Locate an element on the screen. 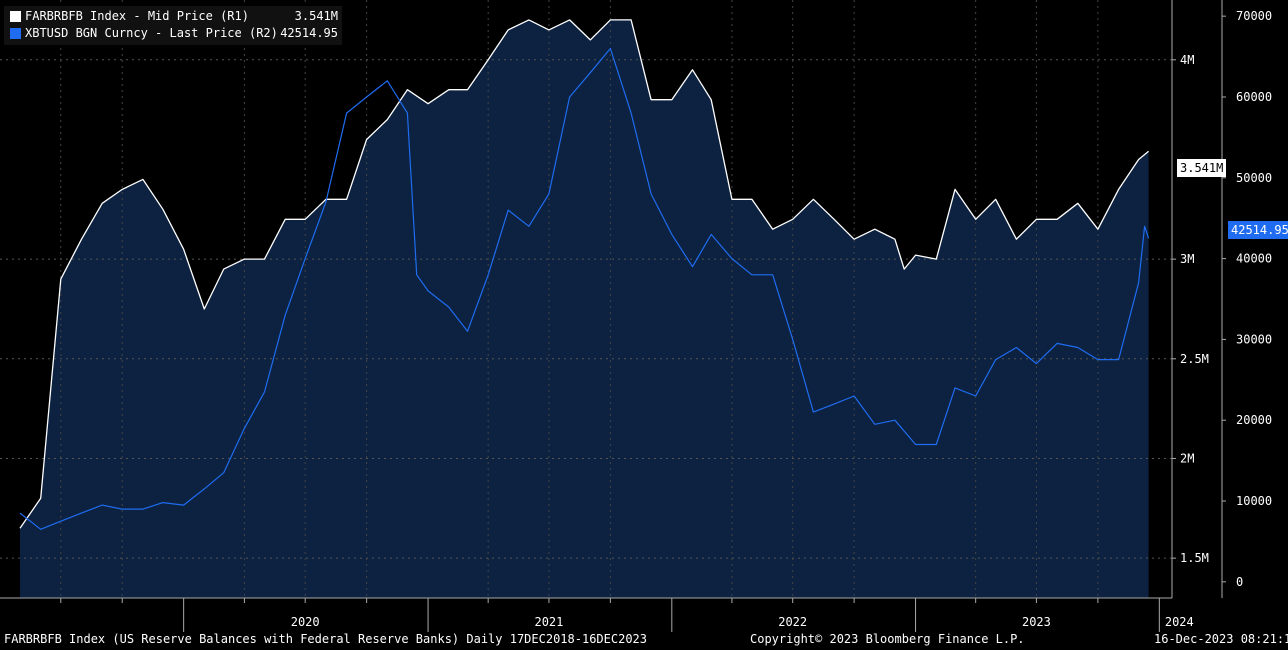 The width and height of the screenshot is (1288, 650). legend-series-name: FARBRBFB Index - Mid Price (R1) is located at coordinates (137, 16).